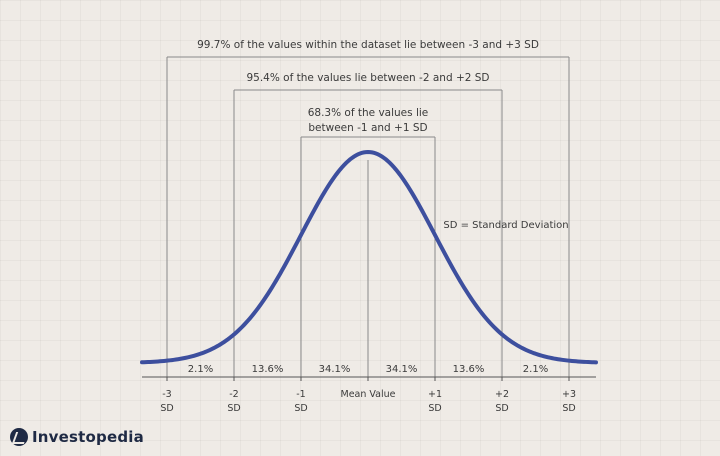 The image size is (720, 456). What do you see at coordinates (19, 437) in the screenshot?
I see `investopedia-logo-icon` at bounding box center [19, 437].